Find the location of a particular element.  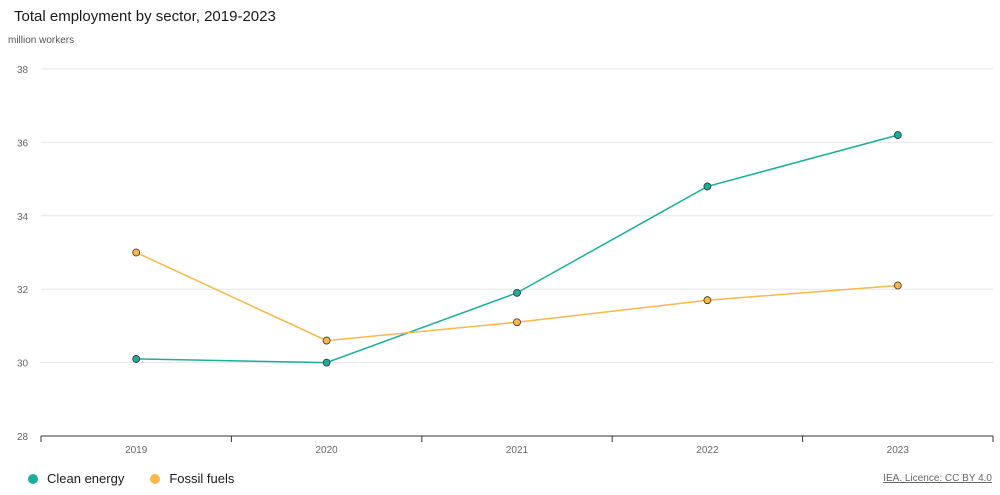

clean-energy-legend-marker is located at coordinates (33, 478).